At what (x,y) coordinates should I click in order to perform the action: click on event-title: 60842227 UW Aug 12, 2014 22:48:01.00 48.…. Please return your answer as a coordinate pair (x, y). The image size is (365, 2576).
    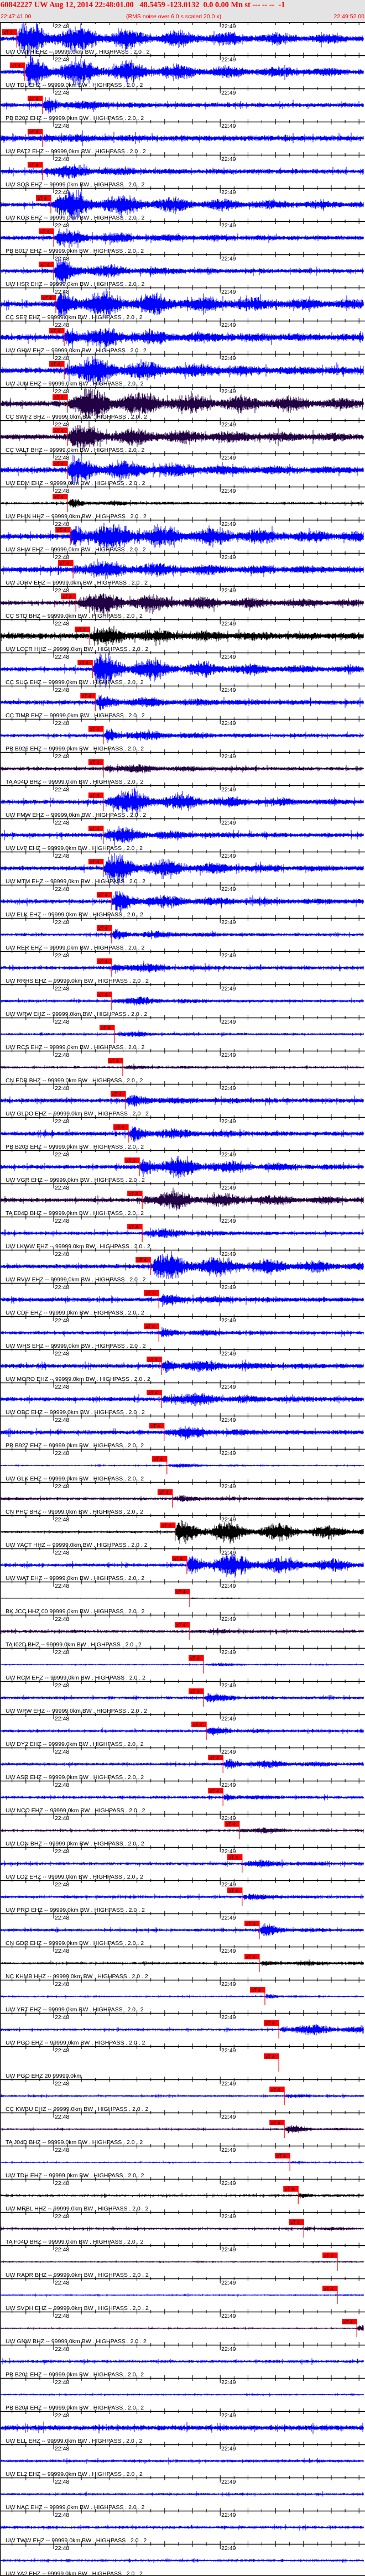
    Looking at the image, I should click on (143, 5).